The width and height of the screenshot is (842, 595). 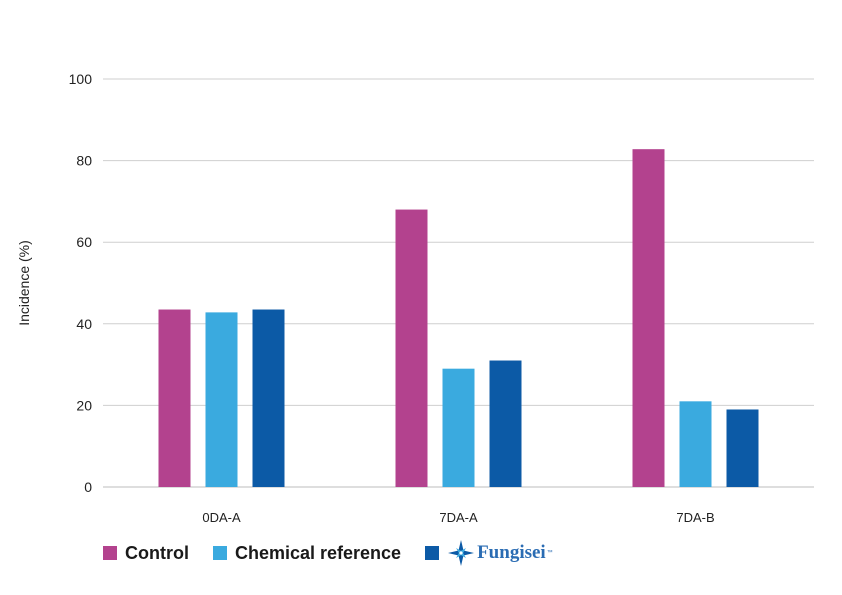 I want to click on fungisei-logo-text: Fungisei, so click(x=511, y=552).